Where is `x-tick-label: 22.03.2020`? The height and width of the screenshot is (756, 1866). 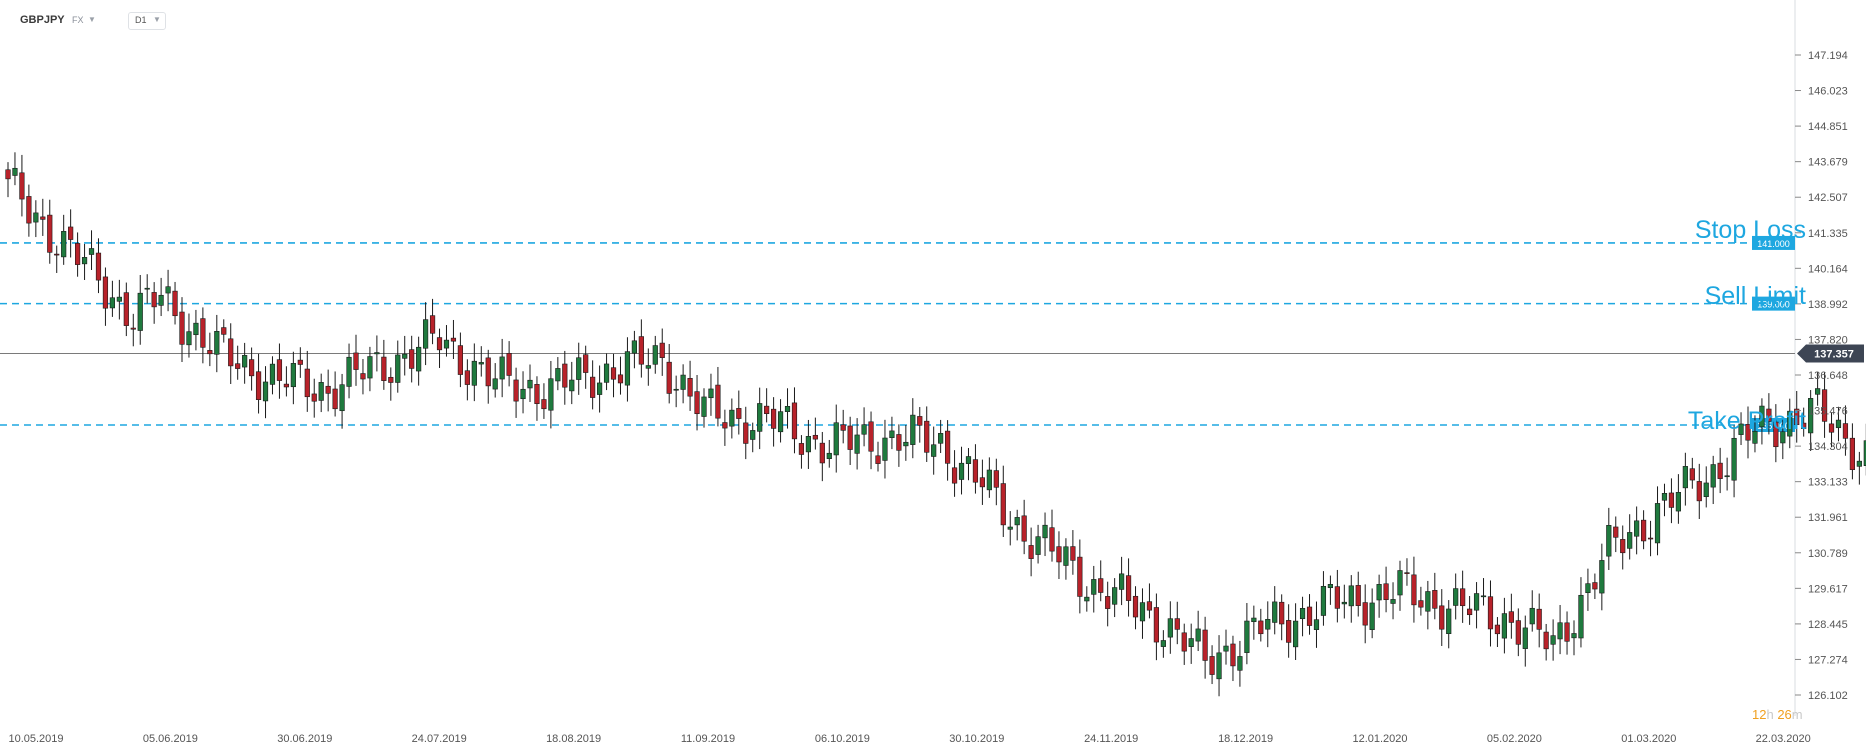
x-tick-label: 22.03.2020 is located at coordinates (1783, 739).